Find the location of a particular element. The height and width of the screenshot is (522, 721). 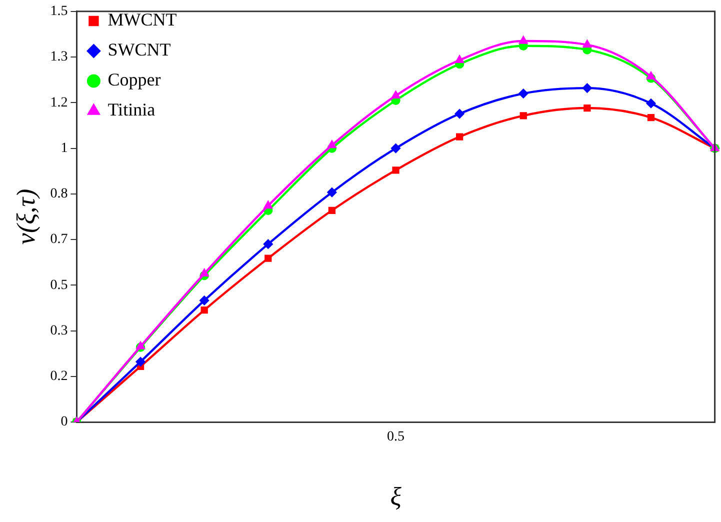

legend-label: MWCNT is located at coordinates (142, 20).